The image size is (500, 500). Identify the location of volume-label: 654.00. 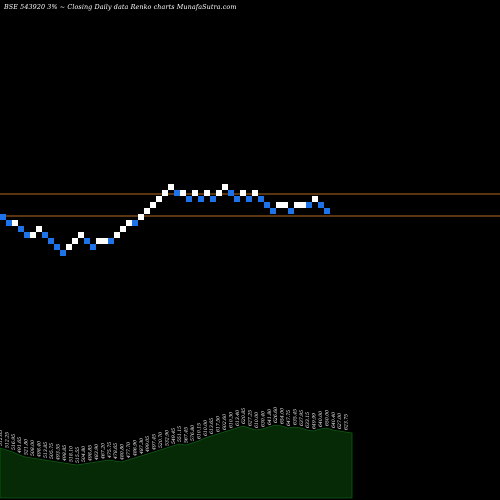
(283, 416).